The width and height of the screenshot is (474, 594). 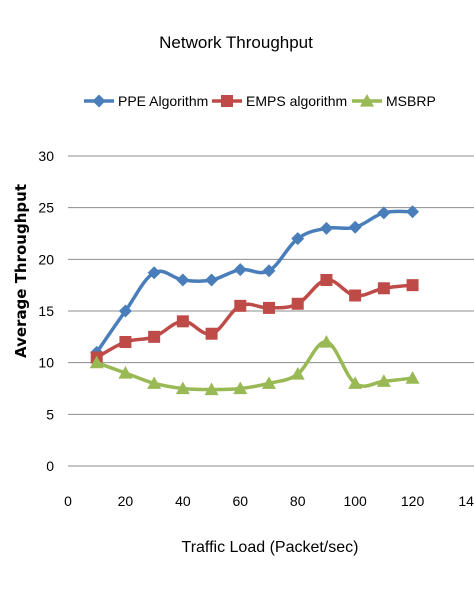 I want to click on x-tick-label-100: 100, so click(x=355, y=501).